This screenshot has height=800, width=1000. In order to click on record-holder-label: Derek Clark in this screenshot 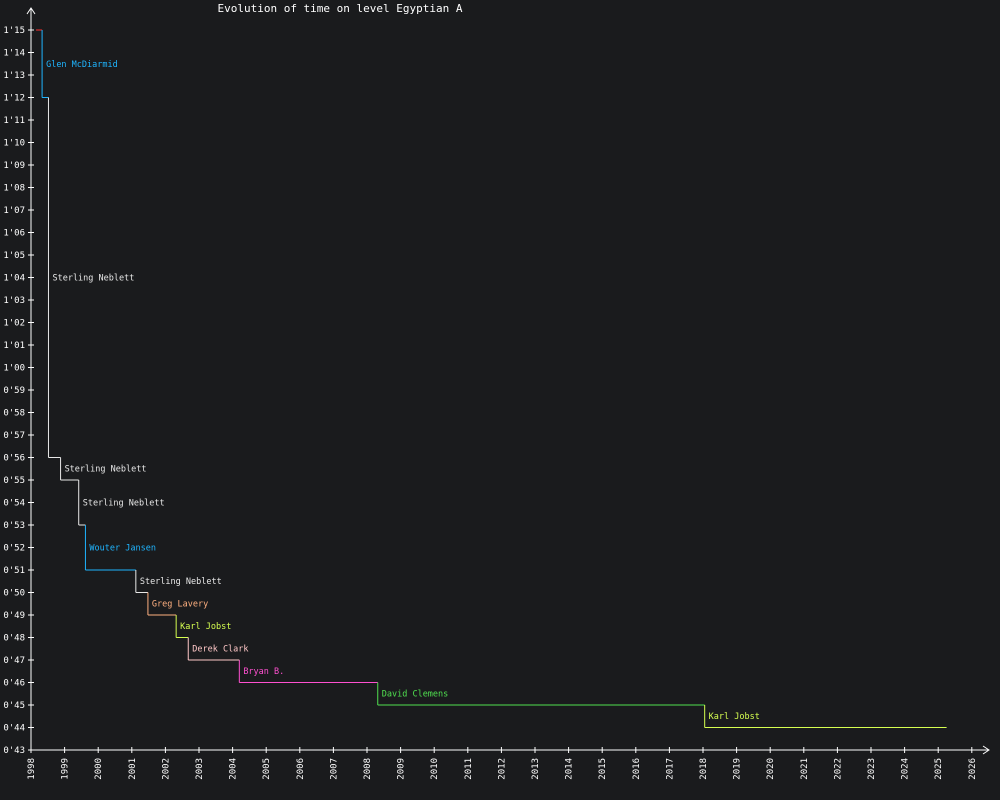, I will do `click(220, 650)`.